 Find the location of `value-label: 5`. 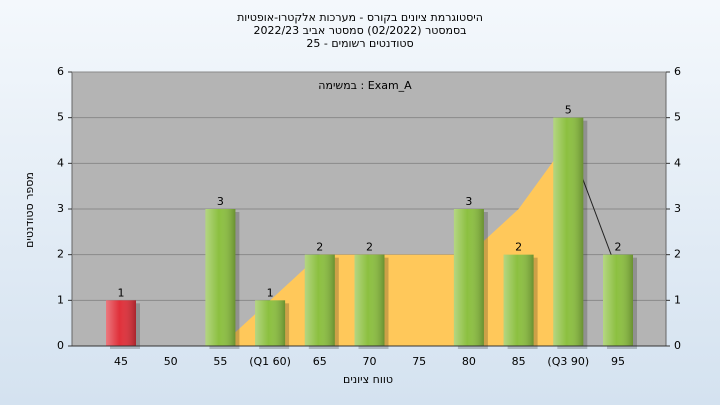

value-label: 5 is located at coordinates (568, 110).